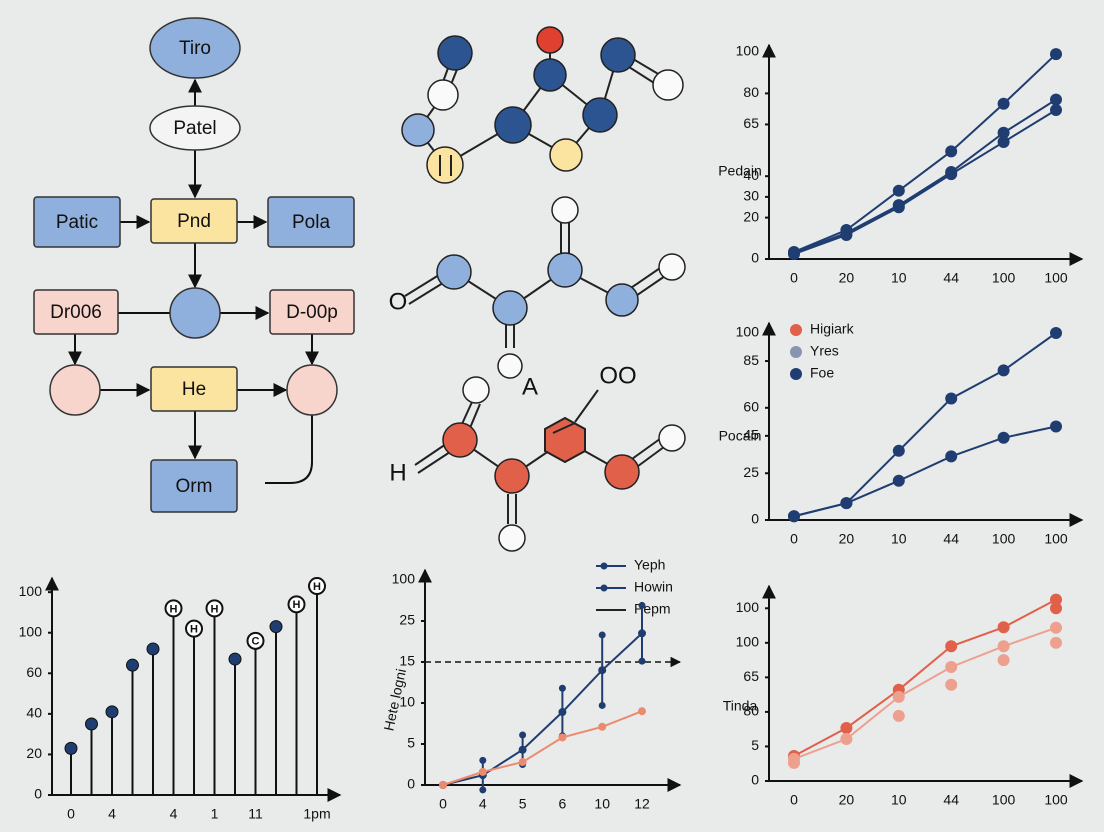  Describe the element at coordinates (617, 375) in the screenshot. I see `atom-label: OO` at that location.